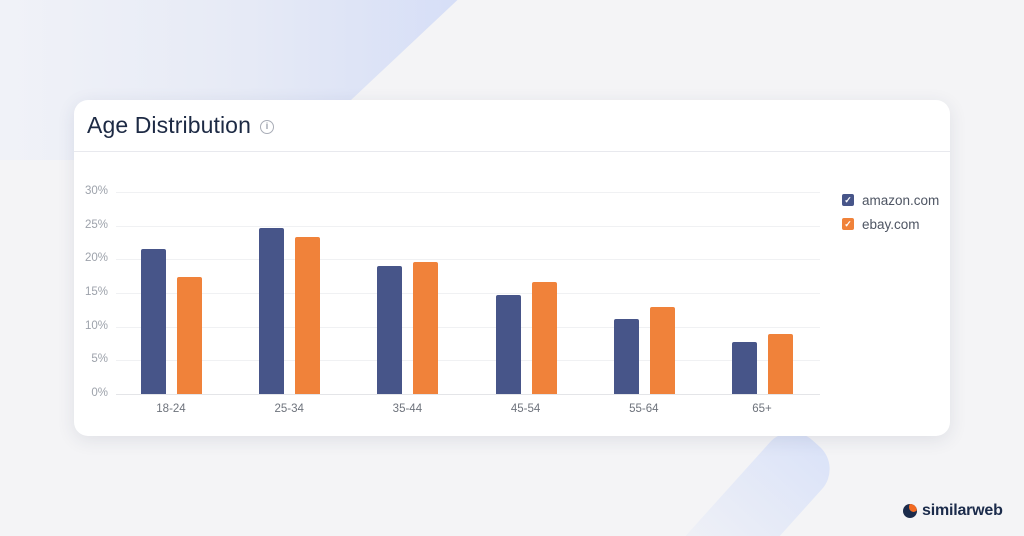  Describe the element at coordinates (910, 511) in the screenshot. I see `similarweb-logo-icon` at that location.